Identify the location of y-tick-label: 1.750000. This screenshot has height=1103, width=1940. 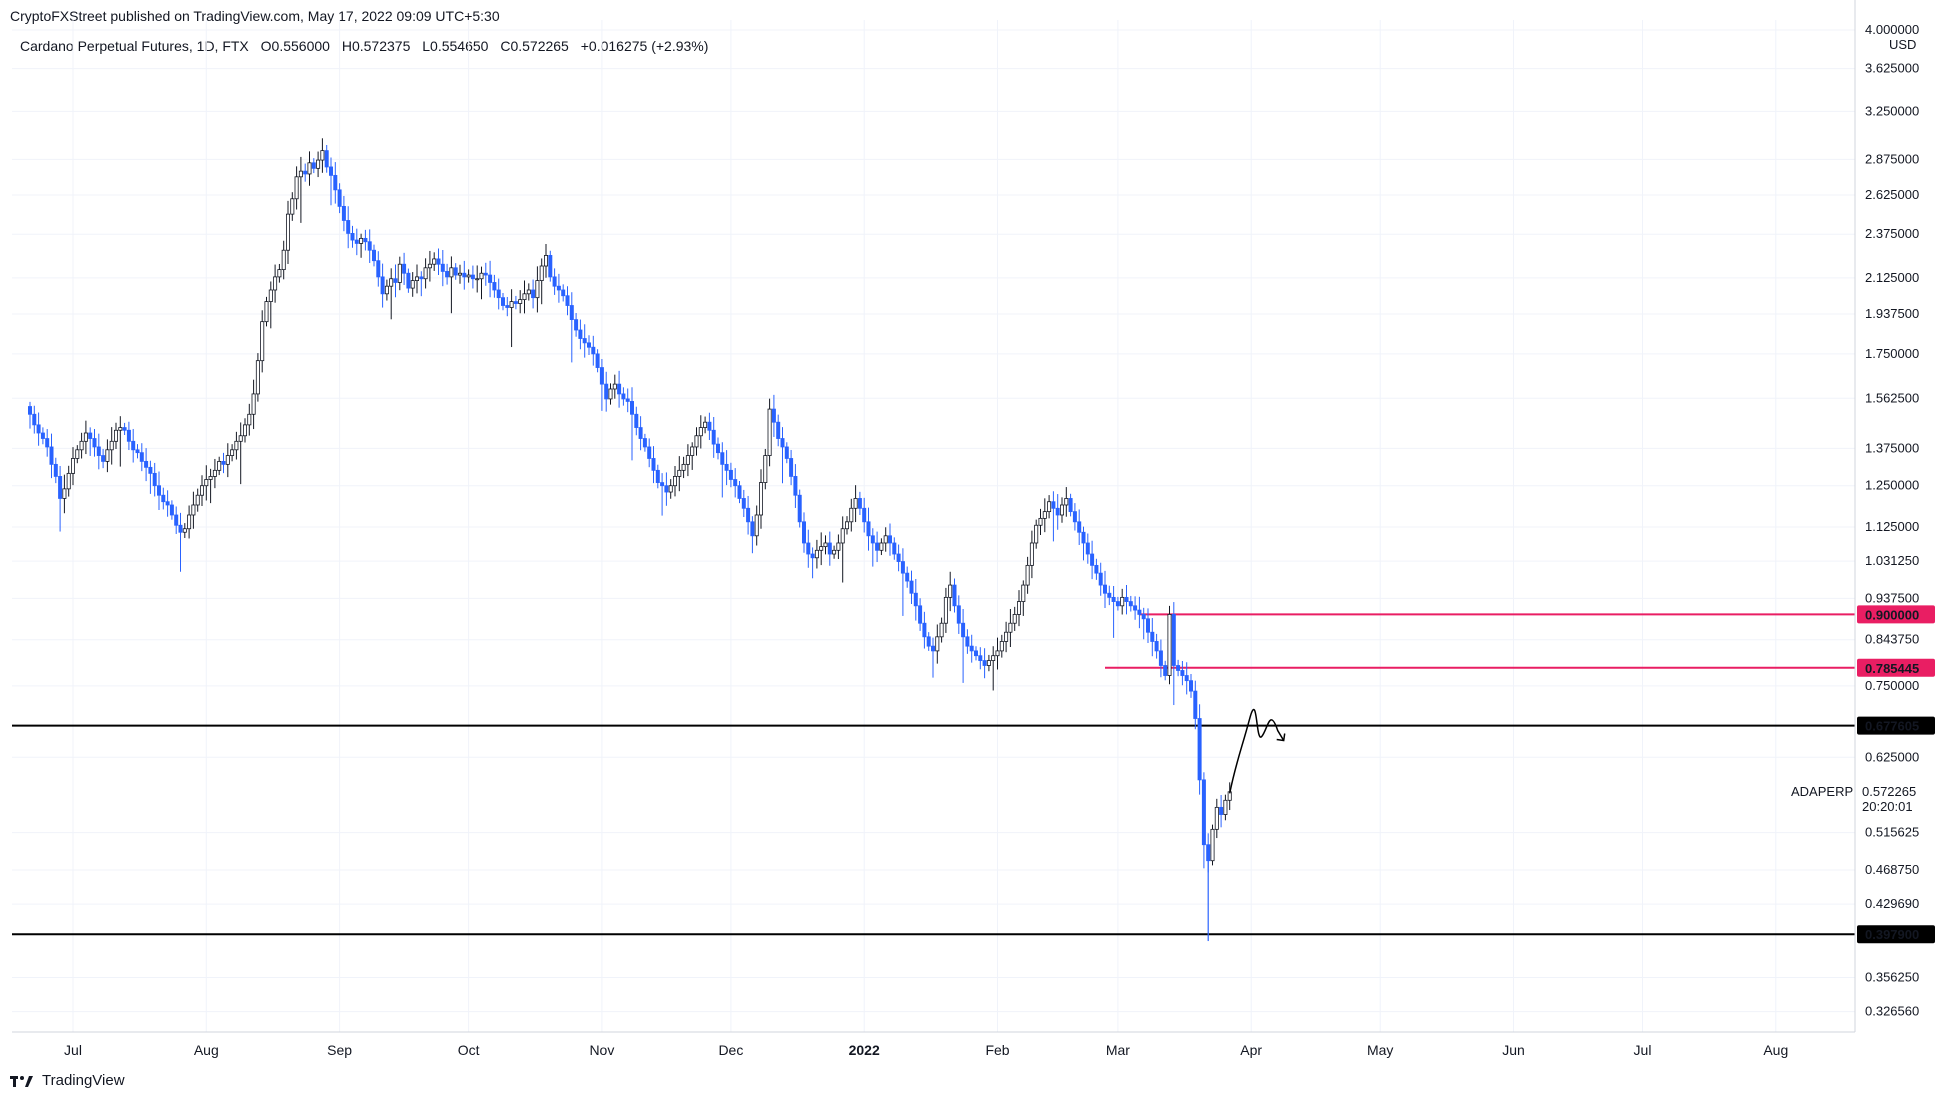
(1892, 353).